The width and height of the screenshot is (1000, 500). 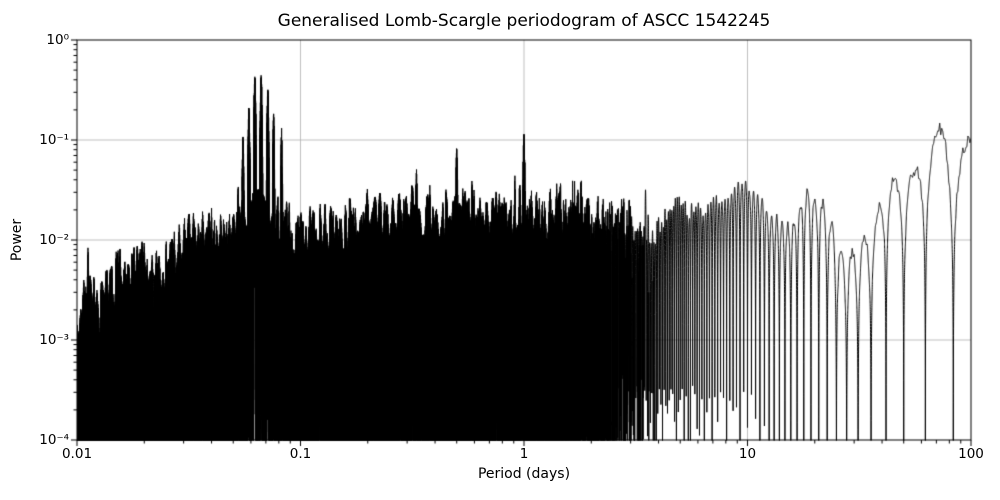 What do you see at coordinates (54, 240) in the screenshot?
I see `y-tick-label-10⁻²: 10⁻²` at bounding box center [54, 240].